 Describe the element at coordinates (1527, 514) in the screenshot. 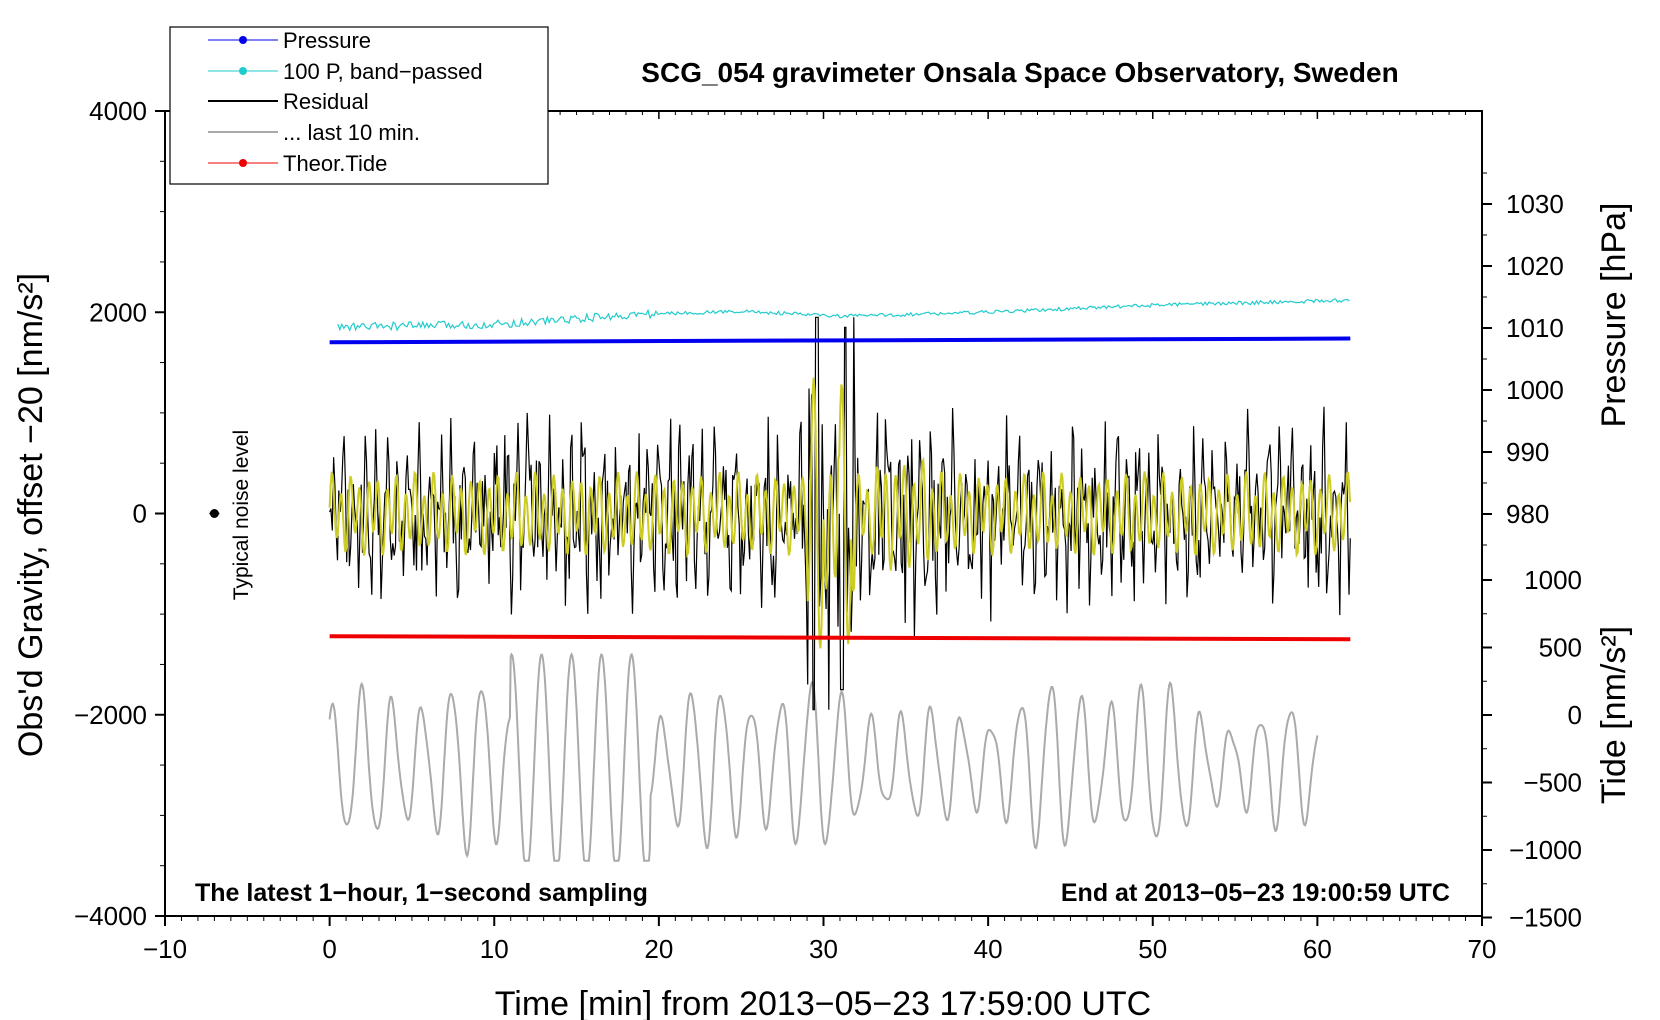

I see `pressure-tick-label: 980` at that location.